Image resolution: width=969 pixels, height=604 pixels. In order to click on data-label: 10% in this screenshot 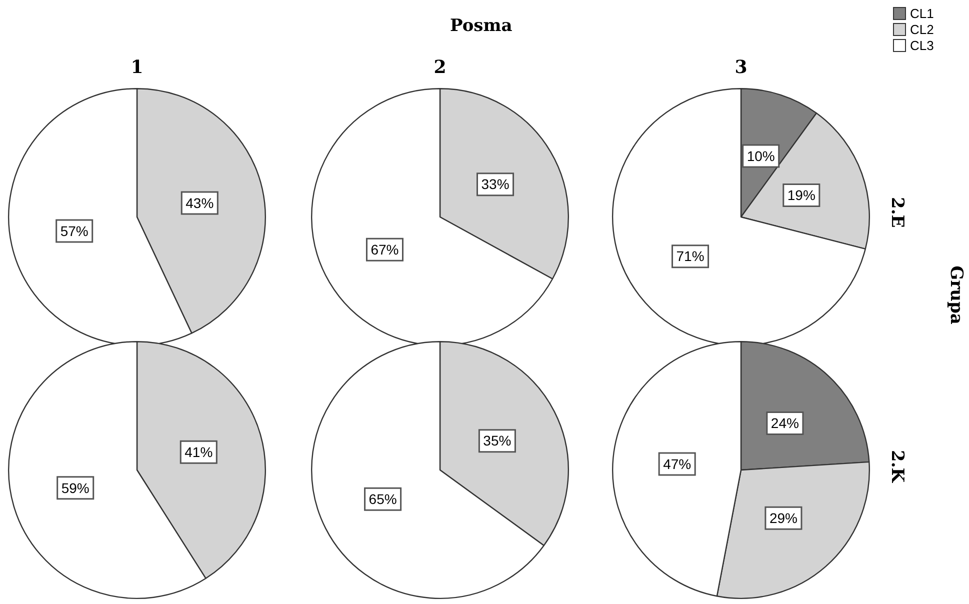, I will do `click(760, 156)`.